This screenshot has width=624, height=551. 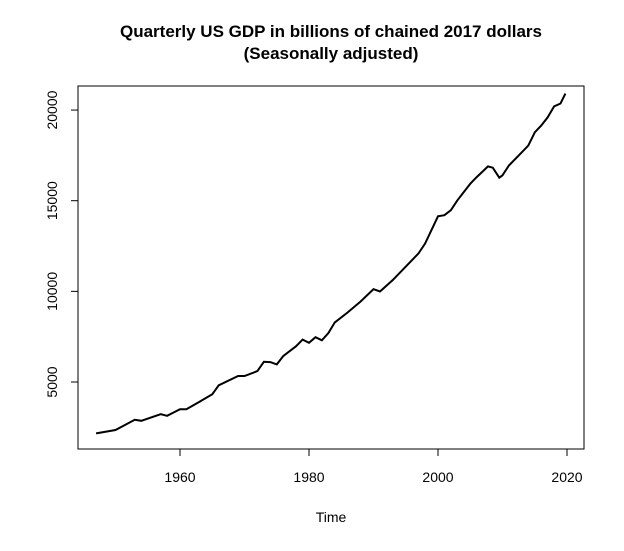 What do you see at coordinates (566, 477) in the screenshot?
I see `x-tick-label: 2020` at bounding box center [566, 477].